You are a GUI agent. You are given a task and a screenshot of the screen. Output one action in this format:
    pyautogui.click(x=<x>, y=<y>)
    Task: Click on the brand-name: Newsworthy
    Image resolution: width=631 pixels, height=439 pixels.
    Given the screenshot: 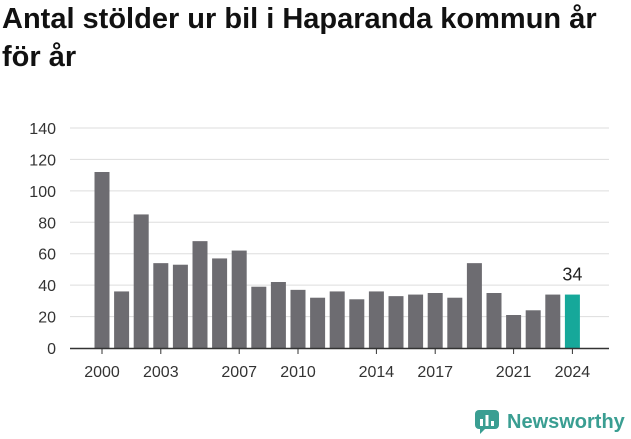 What is the action you would take?
    pyautogui.click(x=566, y=421)
    